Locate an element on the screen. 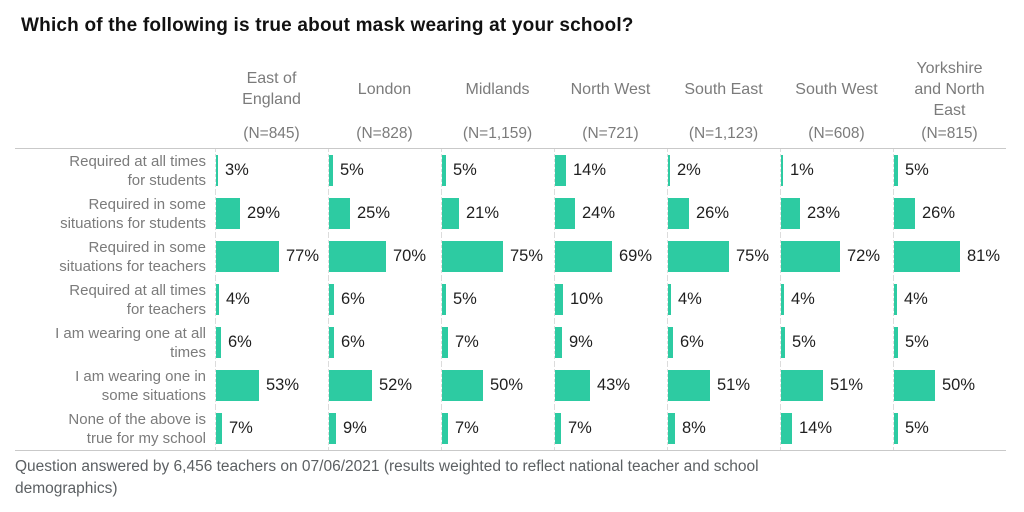  bar-cell: 8% is located at coordinates (723, 428).